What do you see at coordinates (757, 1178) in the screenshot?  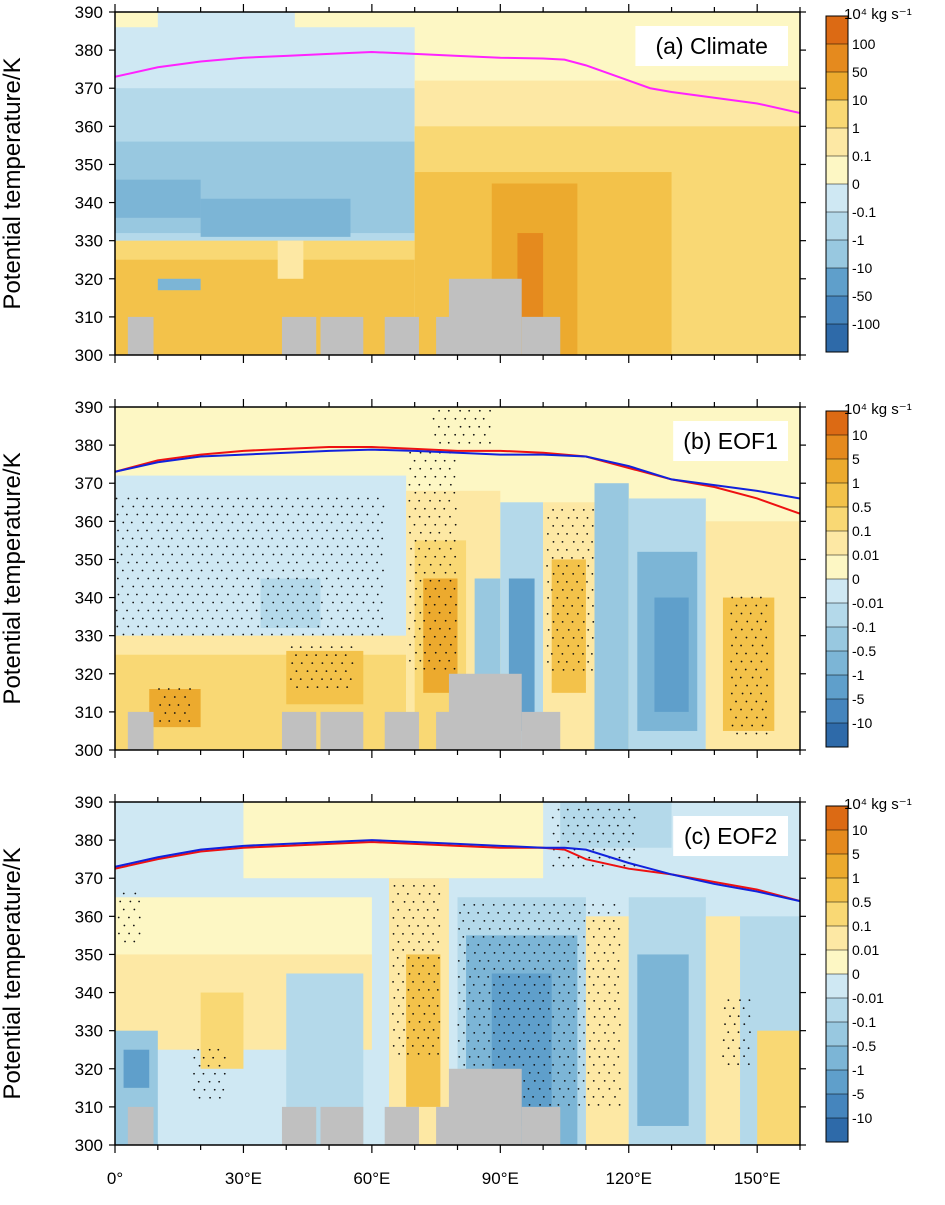 I see `x-tick-label: 150°E` at bounding box center [757, 1178].